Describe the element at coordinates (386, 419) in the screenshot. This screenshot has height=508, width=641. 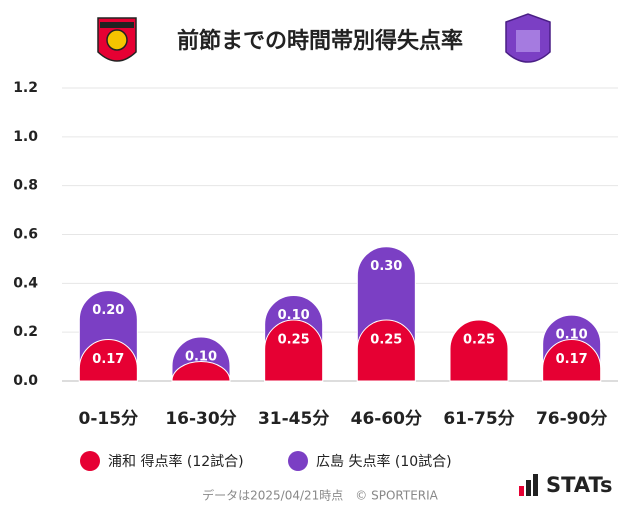
I see `x-tick-label: 46-60分` at that location.